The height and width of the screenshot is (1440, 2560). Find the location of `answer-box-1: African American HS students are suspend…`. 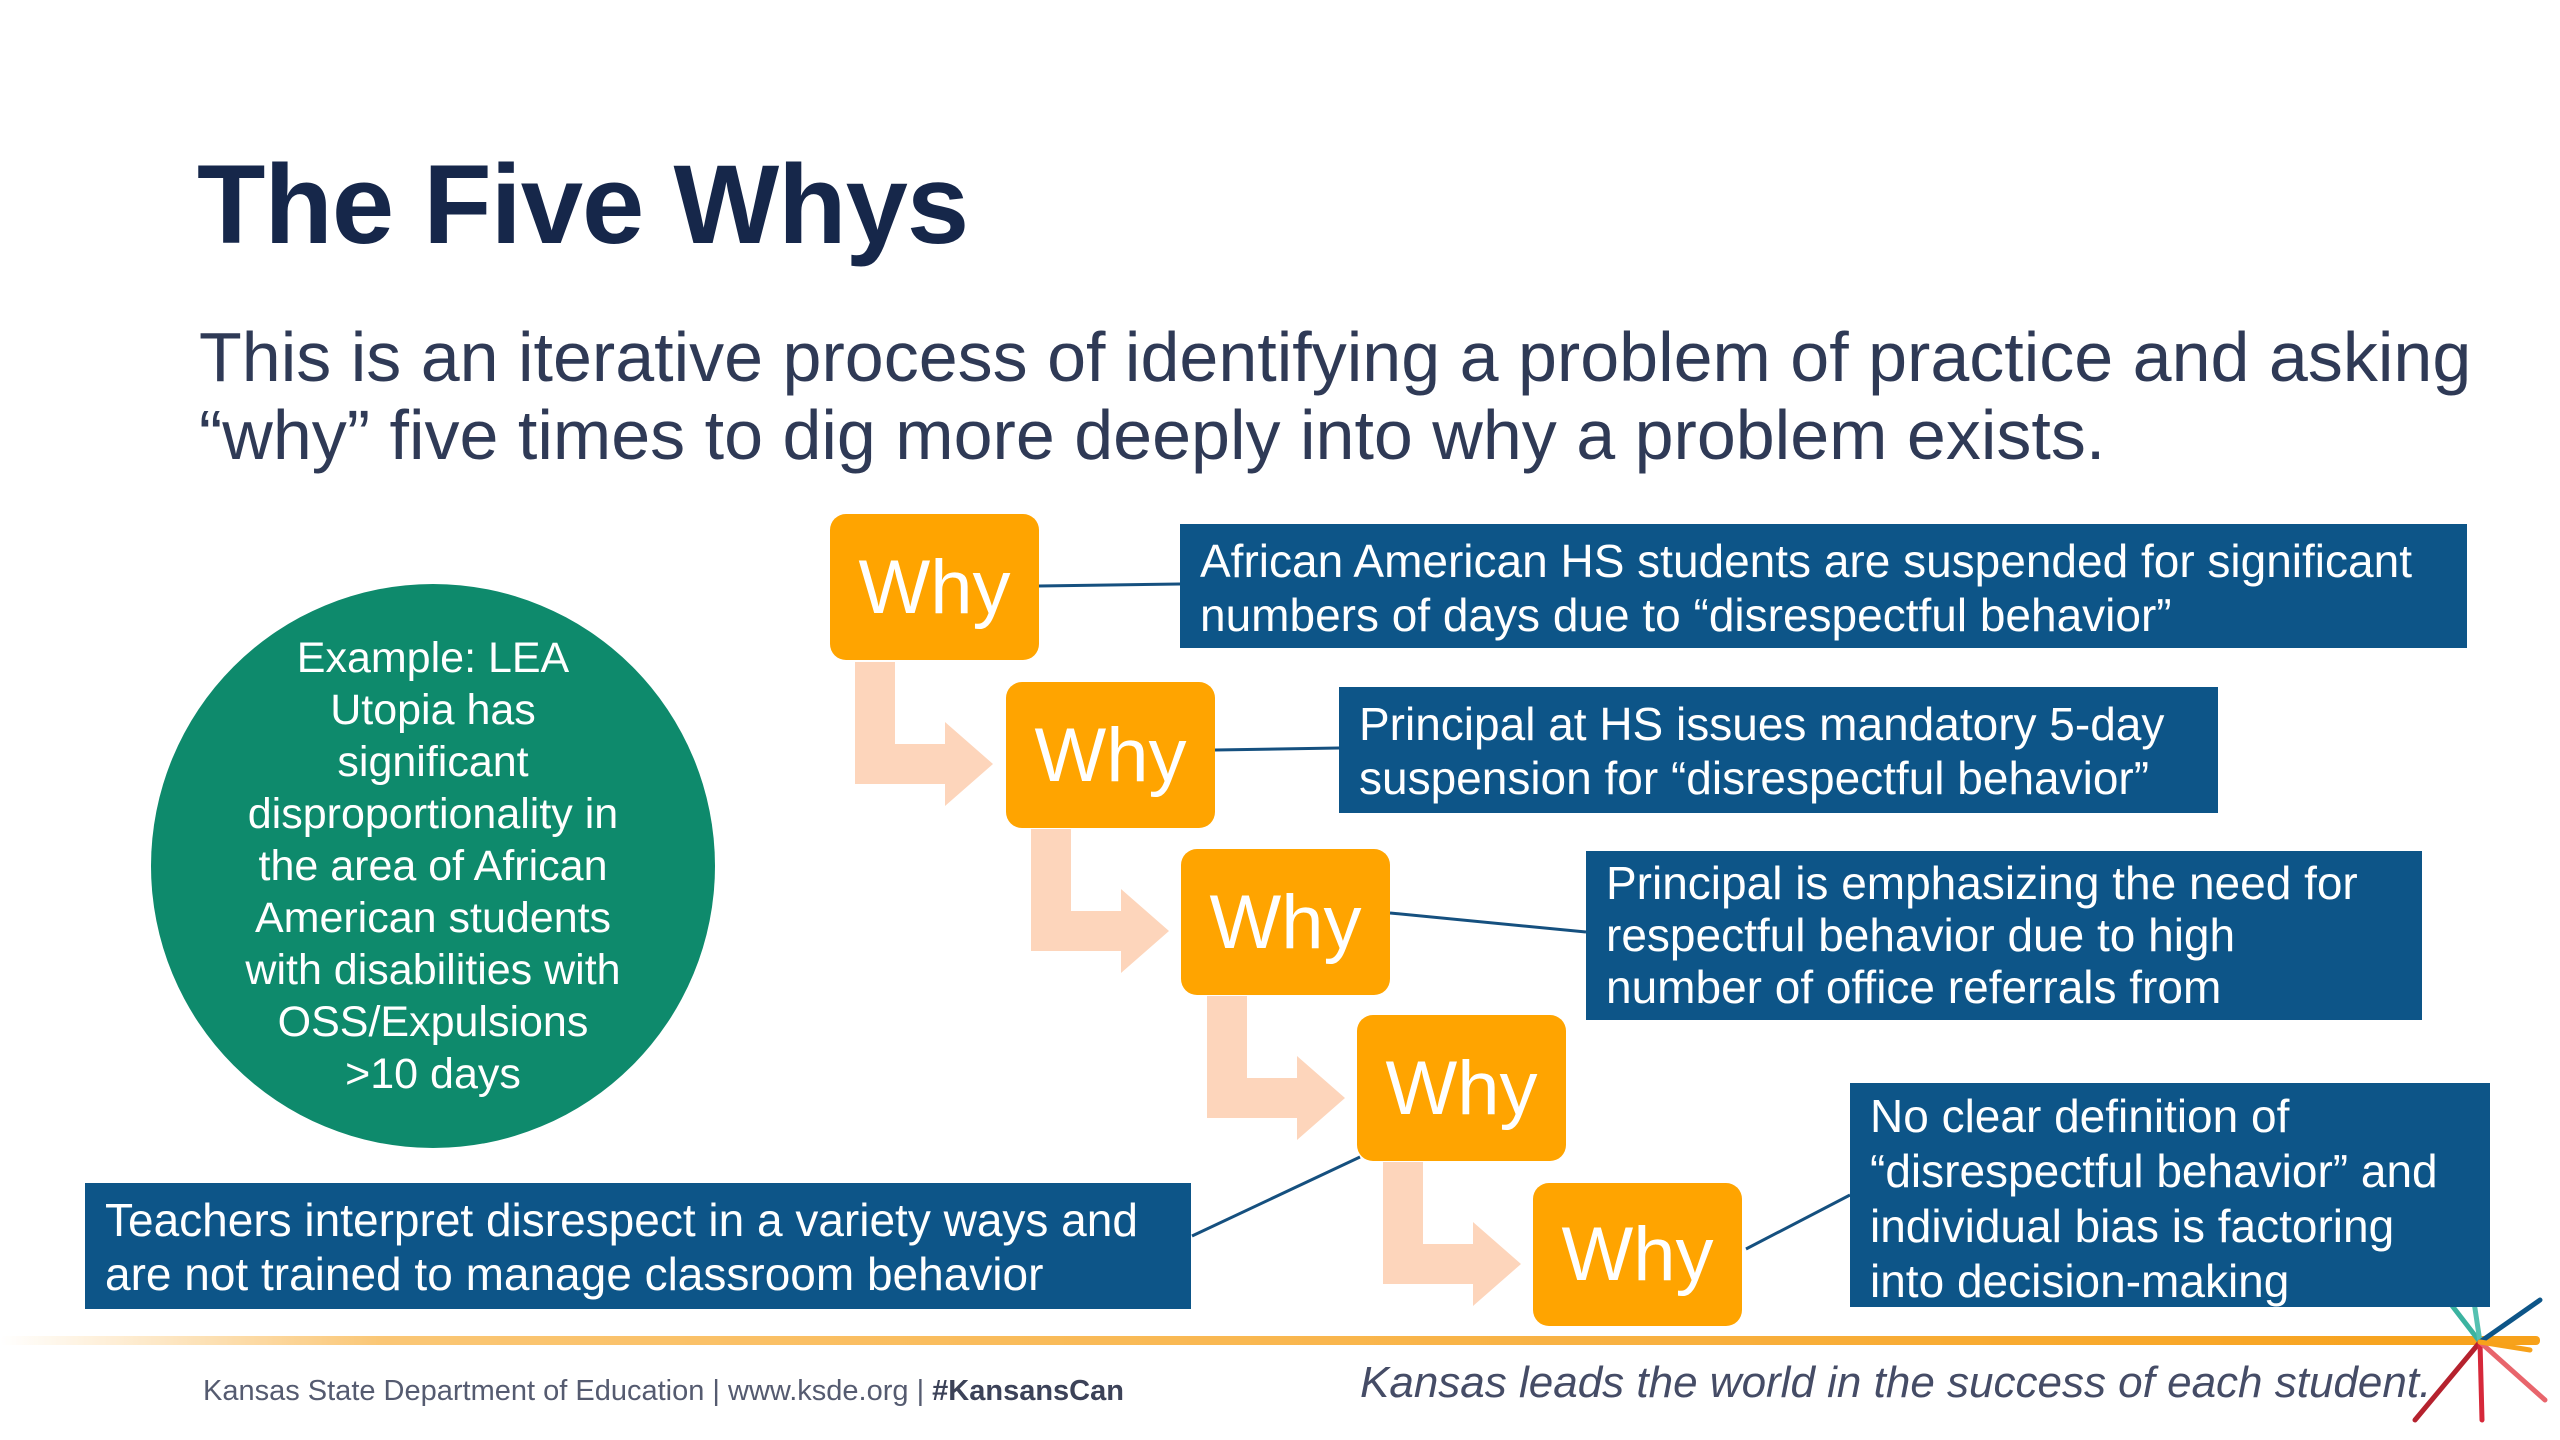

answer-box-1: African American HS students are suspend… is located at coordinates (1823, 586).